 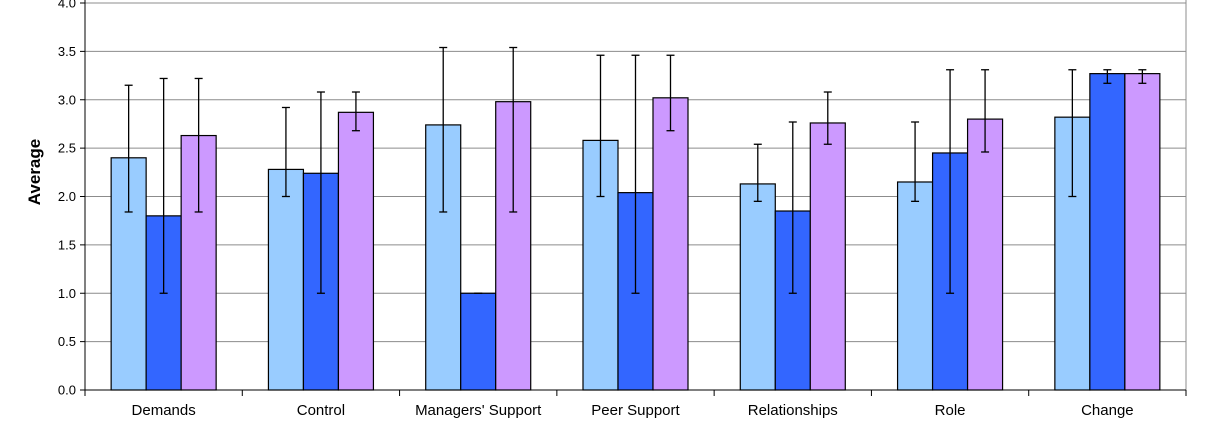 What do you see at coordinates (67, 148) in the screenshot?
I see `y-tick-label: 2.5` at bounding box center [67, 148].